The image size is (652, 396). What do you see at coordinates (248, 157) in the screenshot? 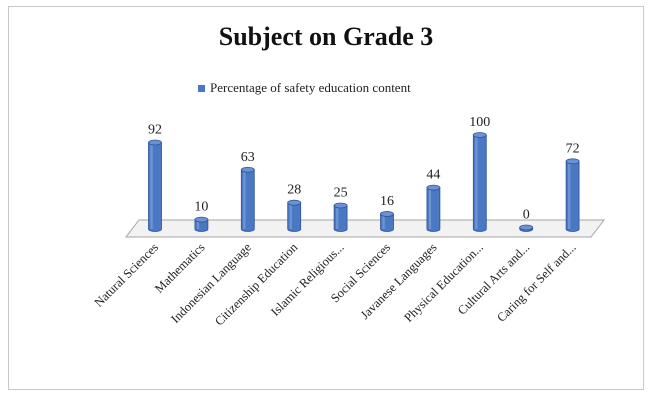
I see `data-label-2: 63` at bounding box center [248, 157].